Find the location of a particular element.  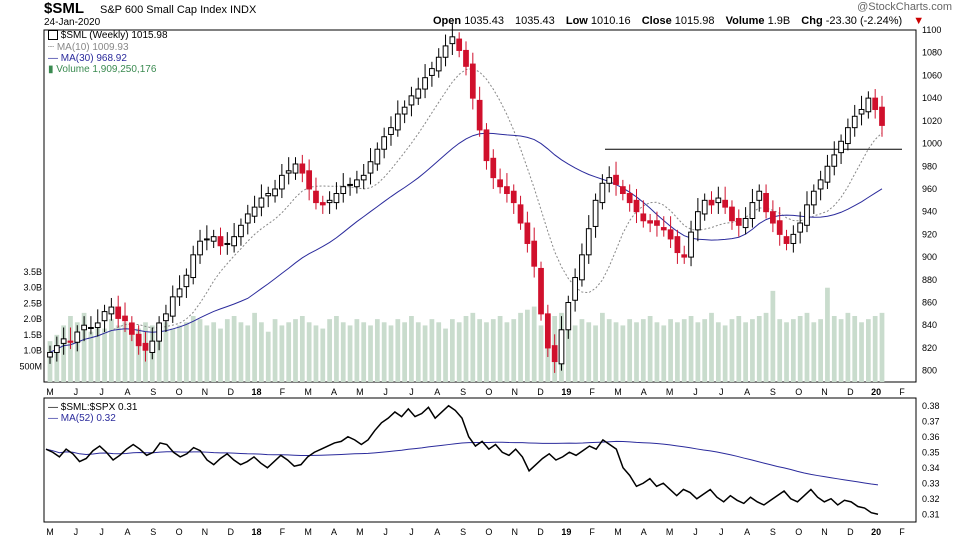

x-tick-label: S is located at coordinates (153, 392).